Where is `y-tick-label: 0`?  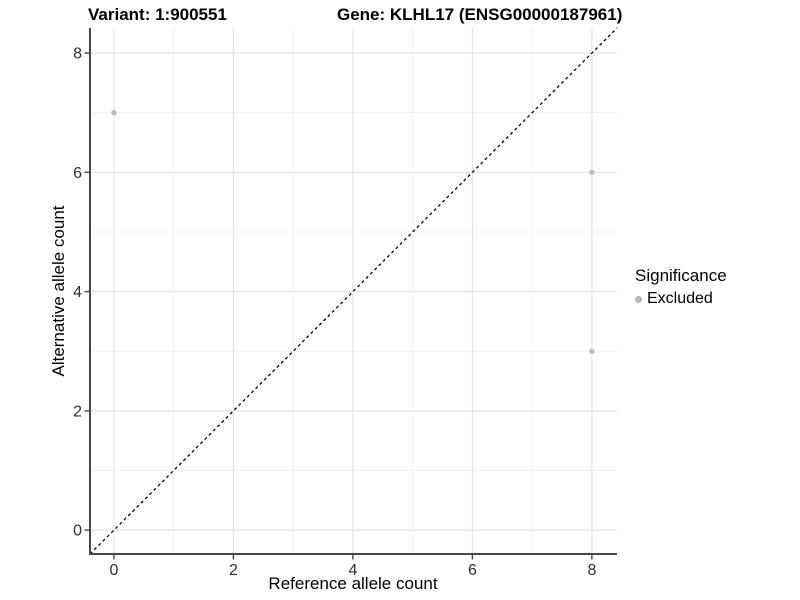 y-tick-label: 0 is located at coordinates (77, 531).